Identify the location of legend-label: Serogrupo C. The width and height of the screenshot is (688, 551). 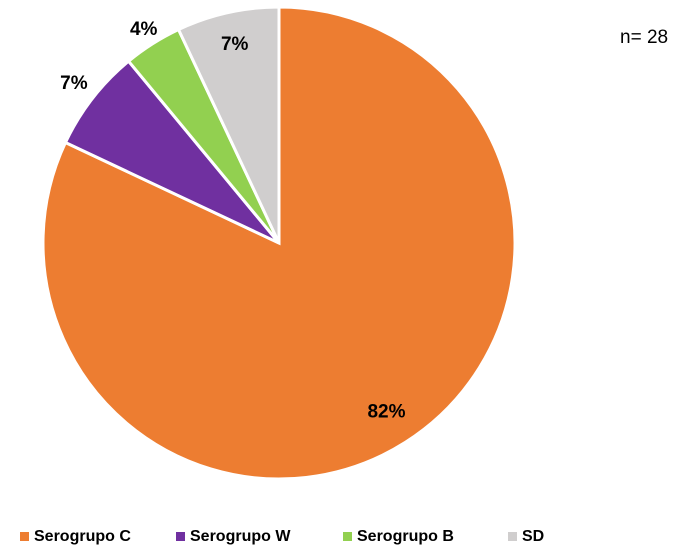
(82, 536).